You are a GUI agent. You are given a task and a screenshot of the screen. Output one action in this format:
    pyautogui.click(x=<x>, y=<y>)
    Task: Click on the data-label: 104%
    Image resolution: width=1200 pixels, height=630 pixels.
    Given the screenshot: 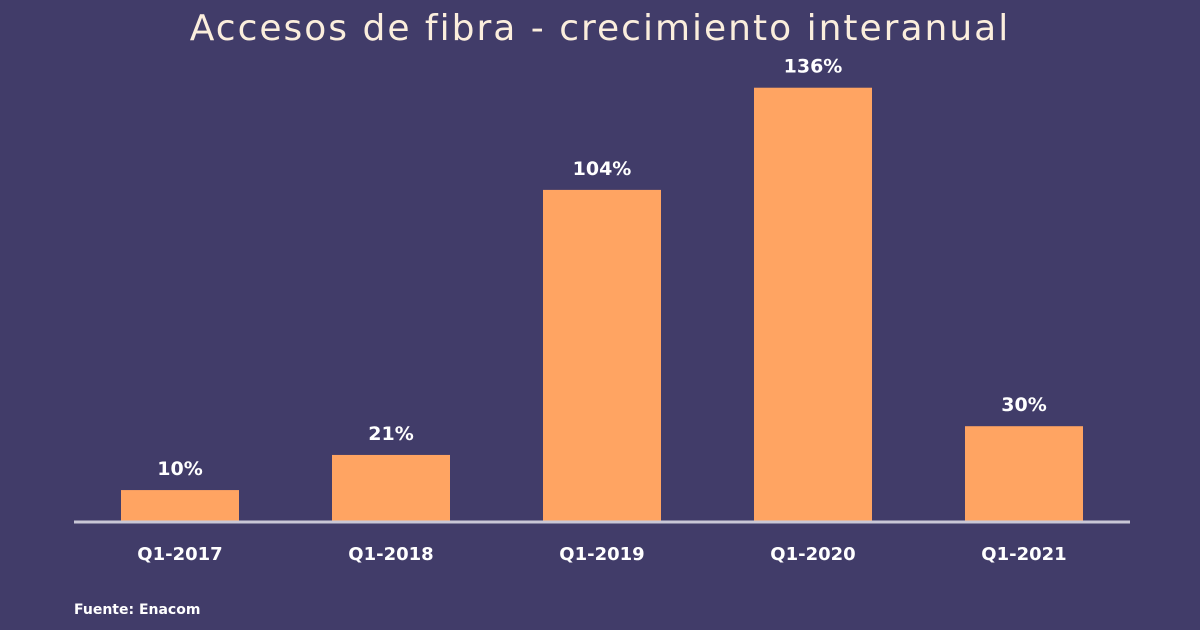 What is the action you would take?
    pyautogui.click(x=602, y=169)
    